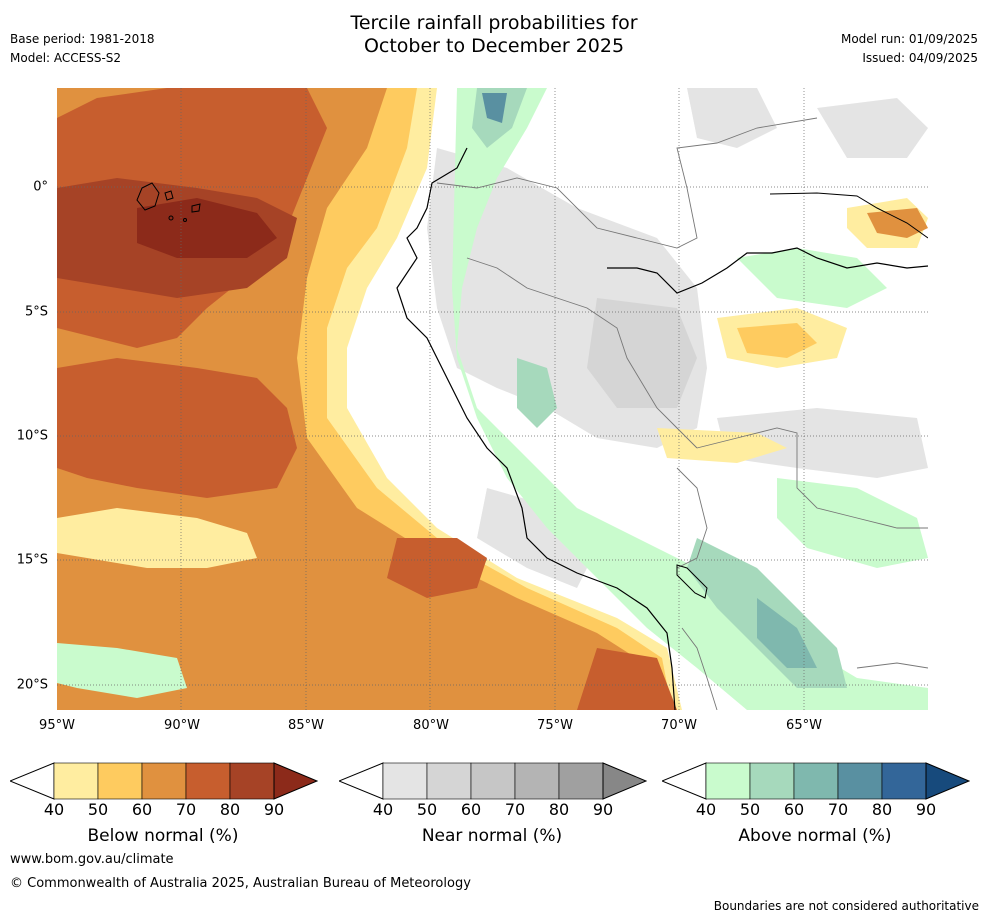 The height and width of the screenshot is (919, 988). Describe the element at coordinates (603, 809) in the screenshot. I see `near-tick-90: 90` at that location.